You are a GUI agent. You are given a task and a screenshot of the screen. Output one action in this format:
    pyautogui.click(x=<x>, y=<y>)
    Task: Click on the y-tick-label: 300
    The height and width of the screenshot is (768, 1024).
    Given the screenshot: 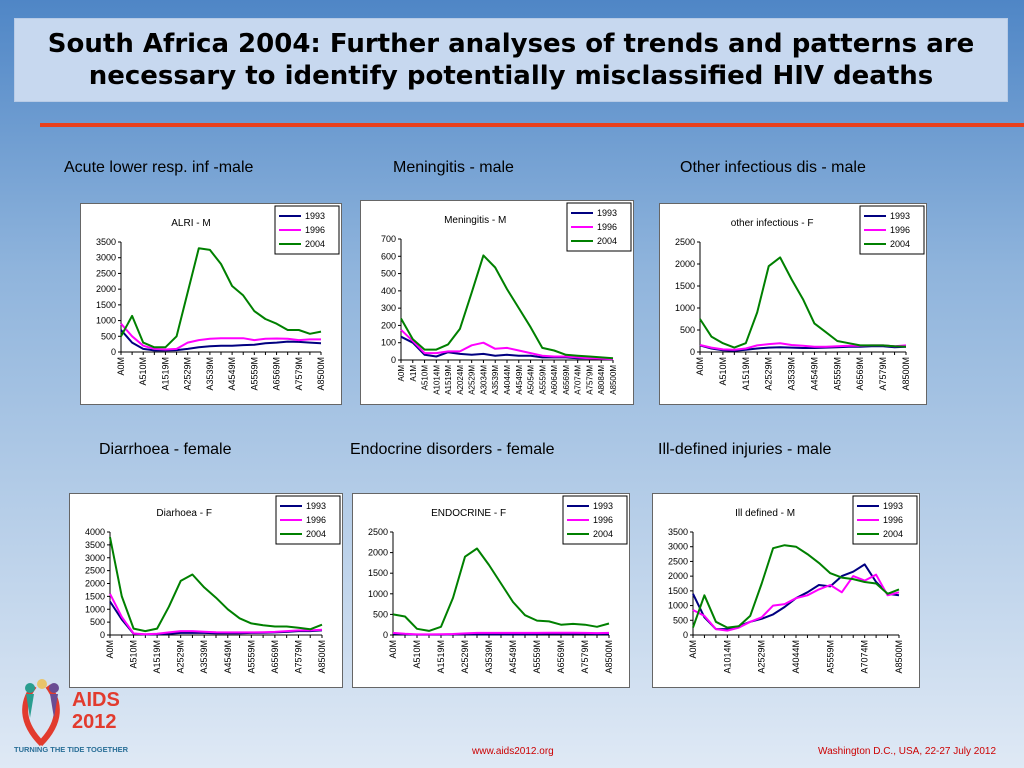 What is the action you would take?
    pyautogui.click(x=388, y=308)
    